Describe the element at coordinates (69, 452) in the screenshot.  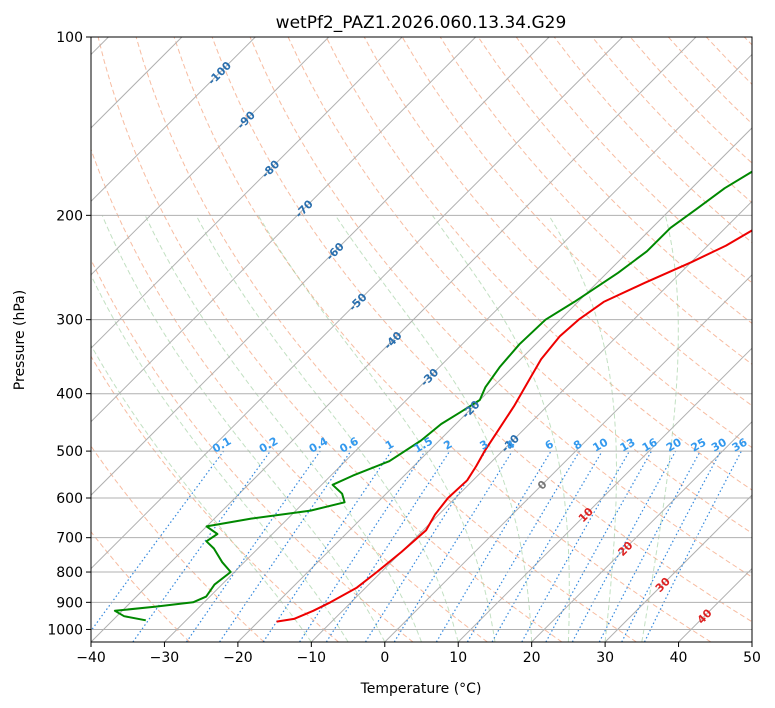
I see `y-tick-label: 500` at that location.